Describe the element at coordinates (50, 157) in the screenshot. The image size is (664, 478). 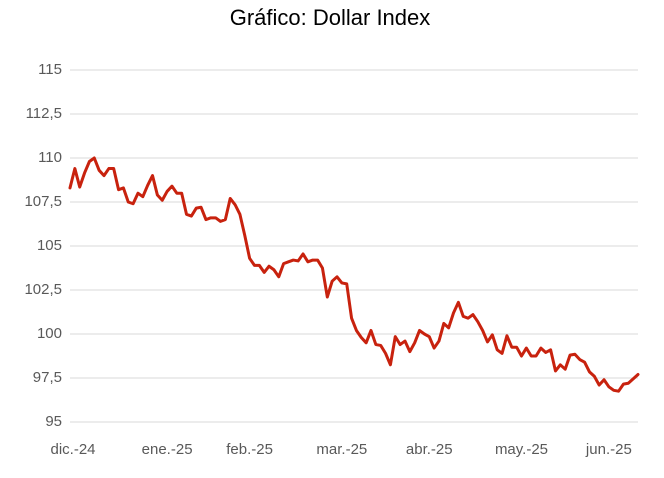
I see `y-tick-label: 110` at that location.